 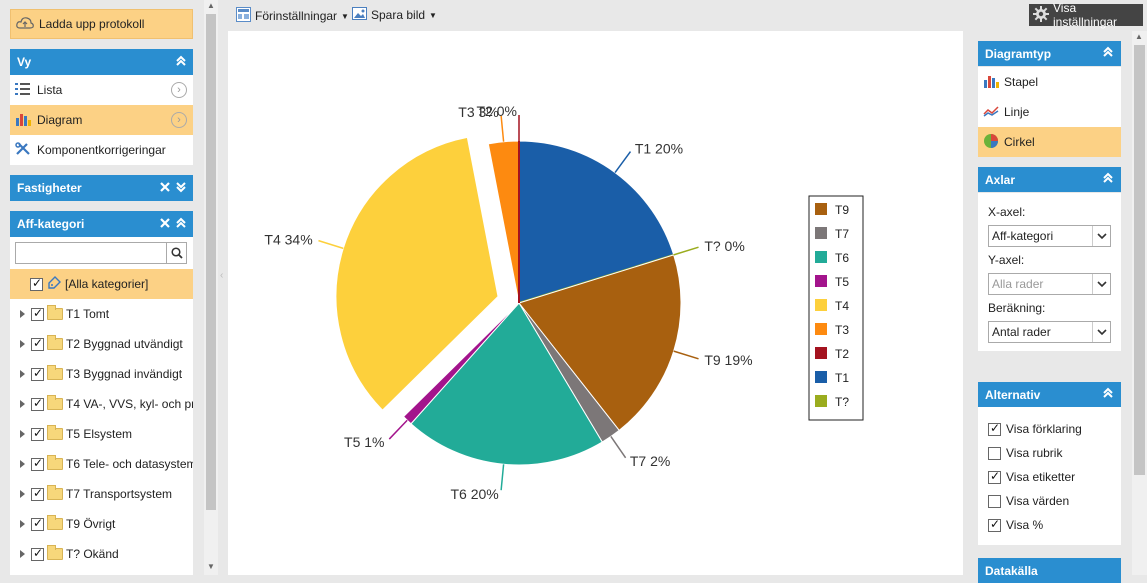 I want to click on data-label: T2 0%, so click(x=497, y=111).